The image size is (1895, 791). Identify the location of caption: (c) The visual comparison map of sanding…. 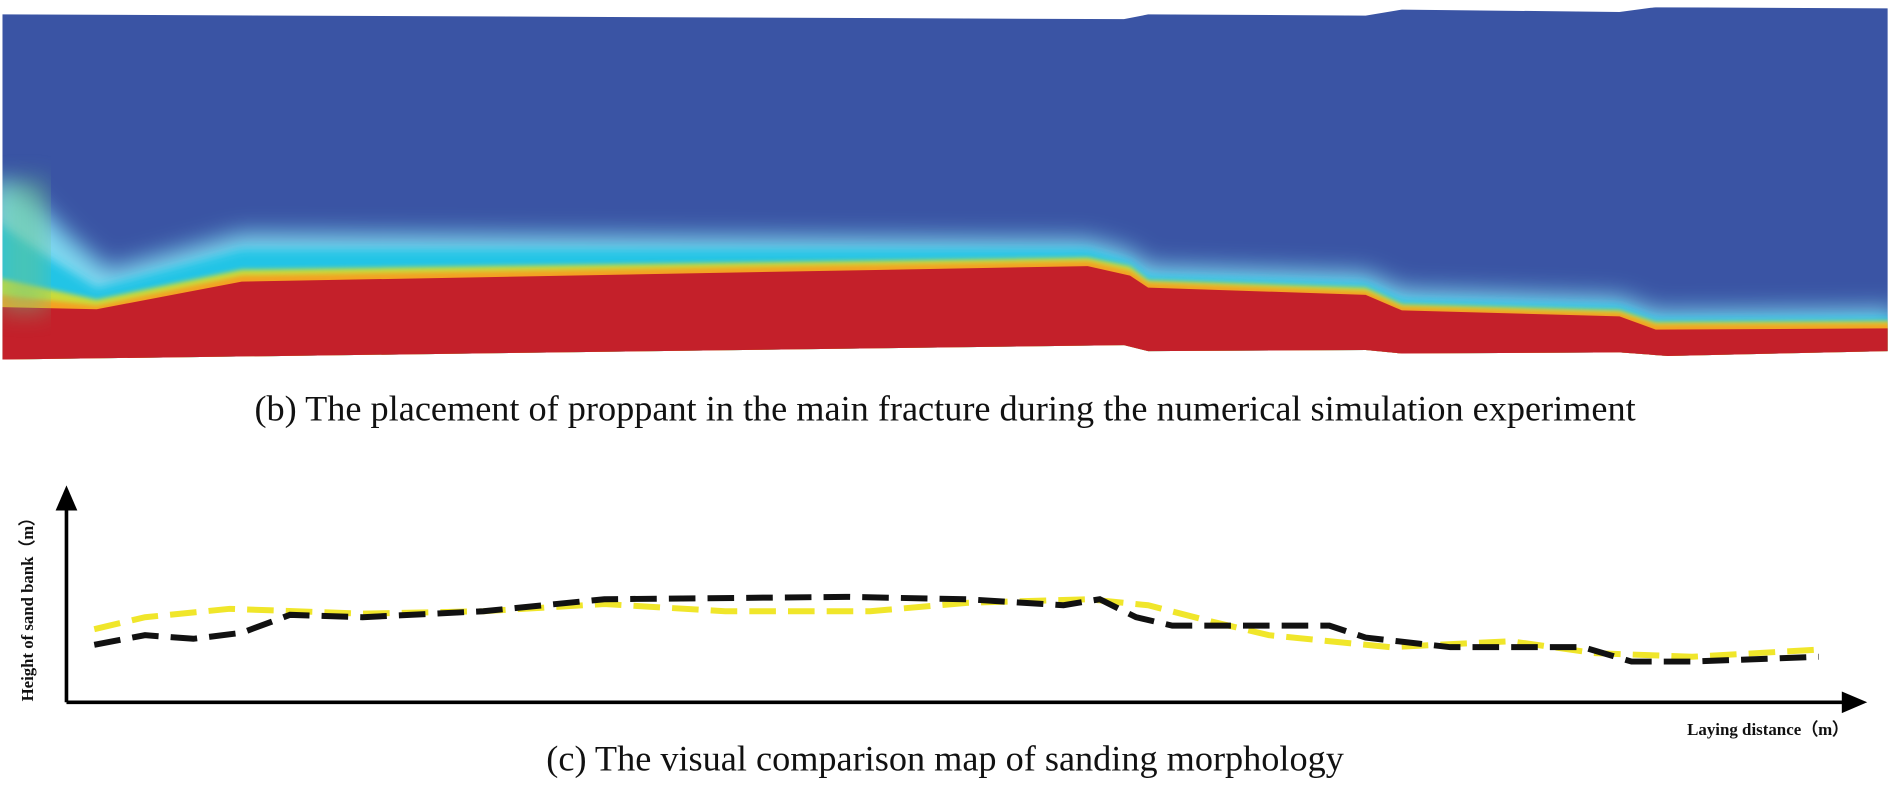
(945, 759).